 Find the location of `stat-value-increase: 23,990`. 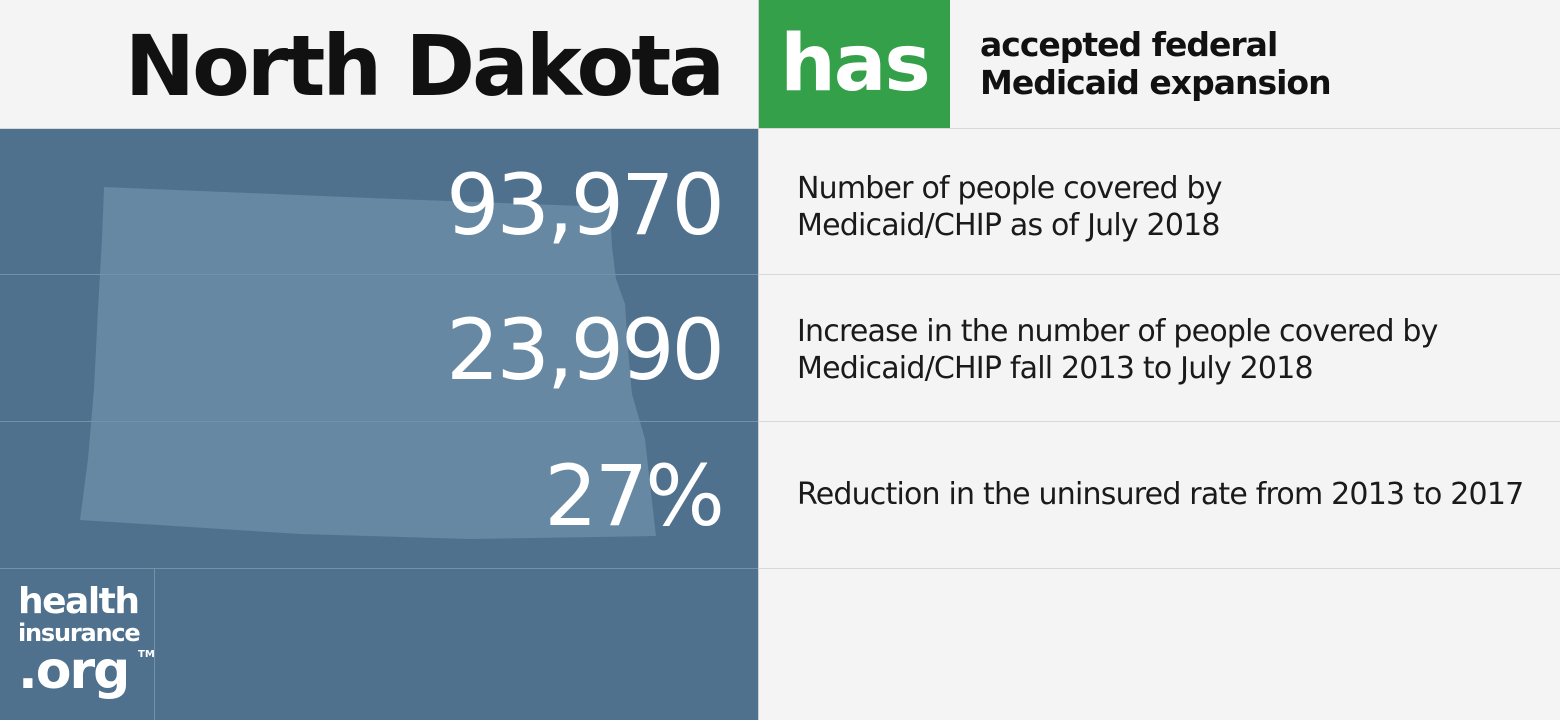

stat-value-increase: 23,990 is located at coordinates (585, 350).